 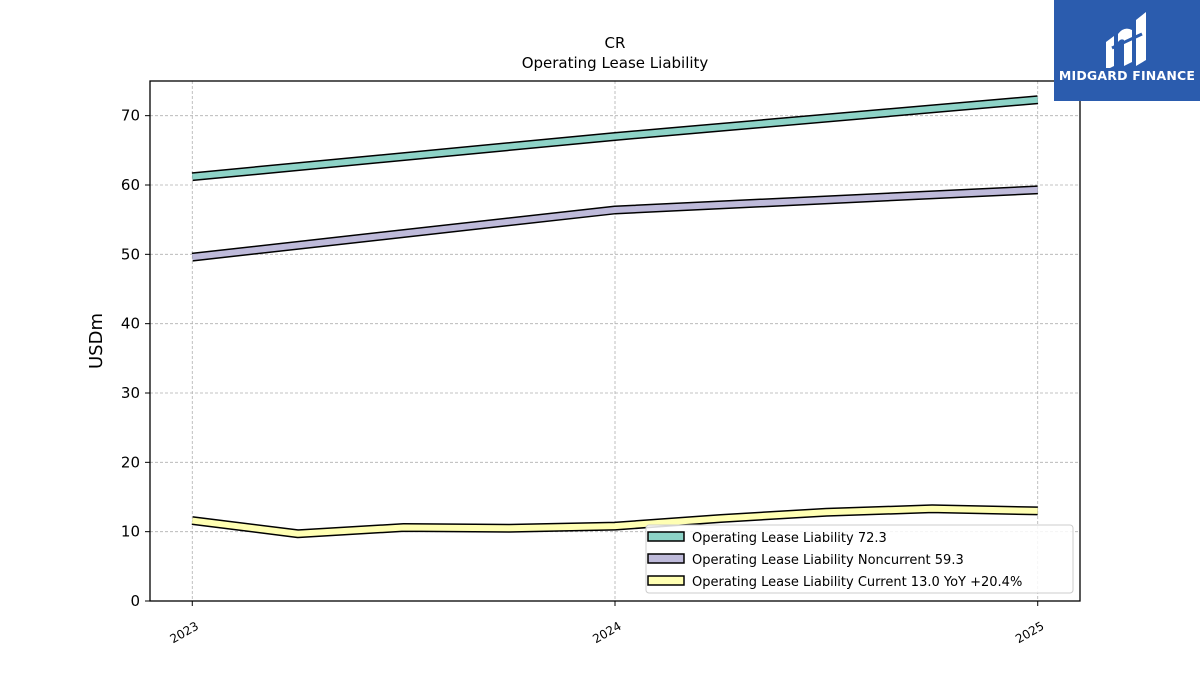 I want to click on x-tick-label: 2023, so click(x=184, y=632).